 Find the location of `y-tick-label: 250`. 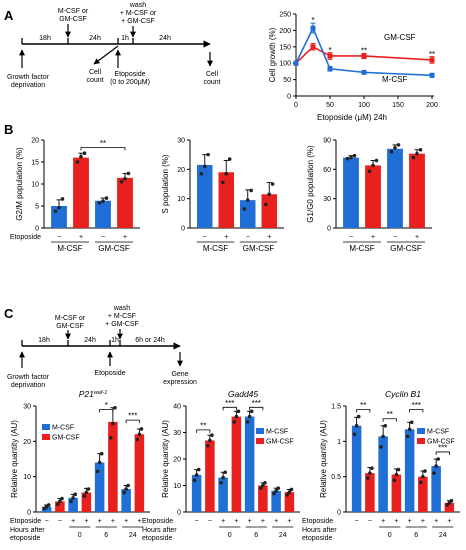

y-tick-label: 250 is located at coordinates (285, 15).